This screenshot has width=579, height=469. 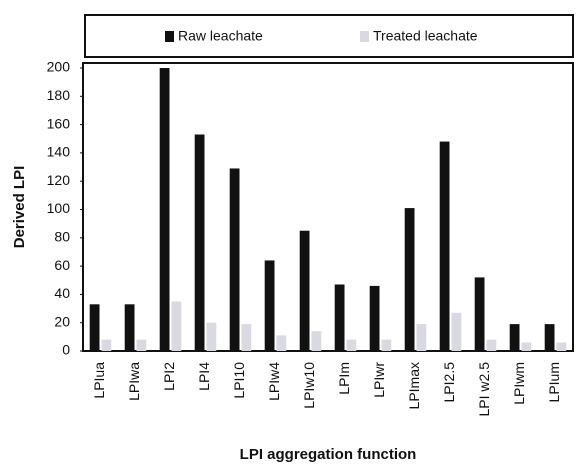 I want to click on legend-label: Raw leachate, so click(x=220, y=36).